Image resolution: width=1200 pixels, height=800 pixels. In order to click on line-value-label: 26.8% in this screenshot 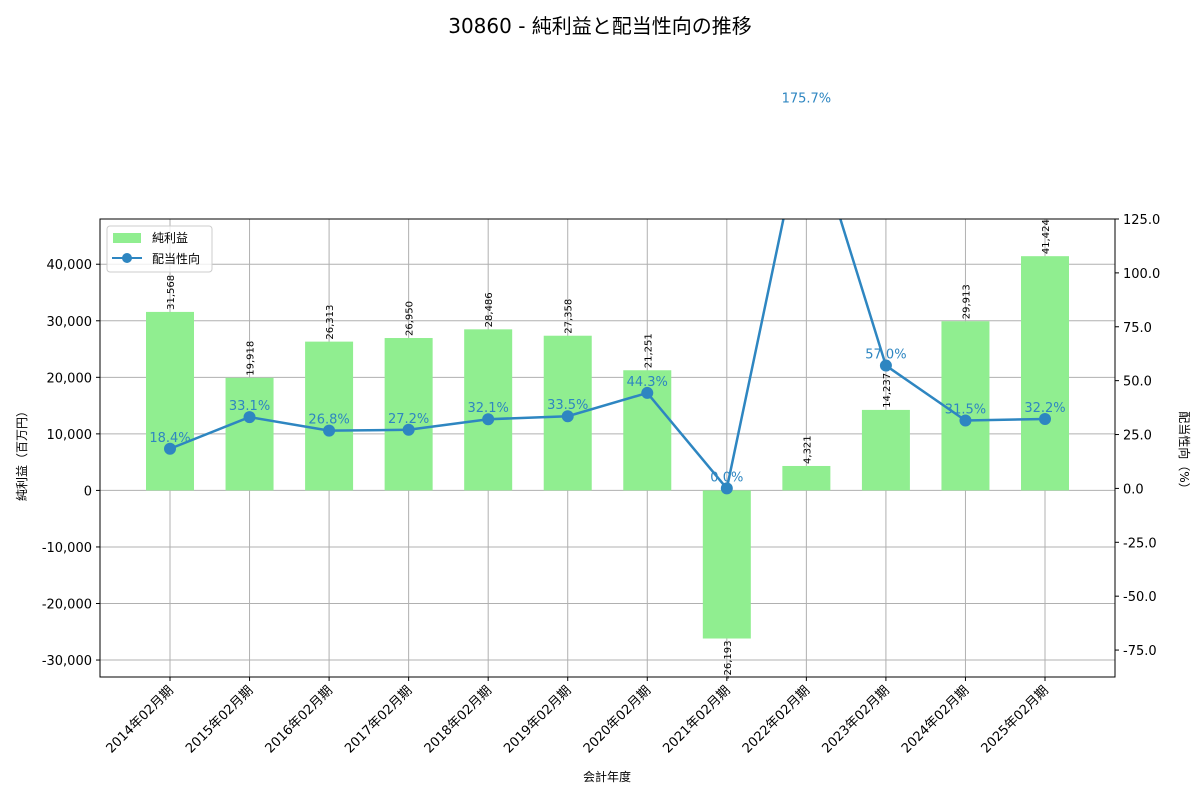, I will do `click(328, 420)`.